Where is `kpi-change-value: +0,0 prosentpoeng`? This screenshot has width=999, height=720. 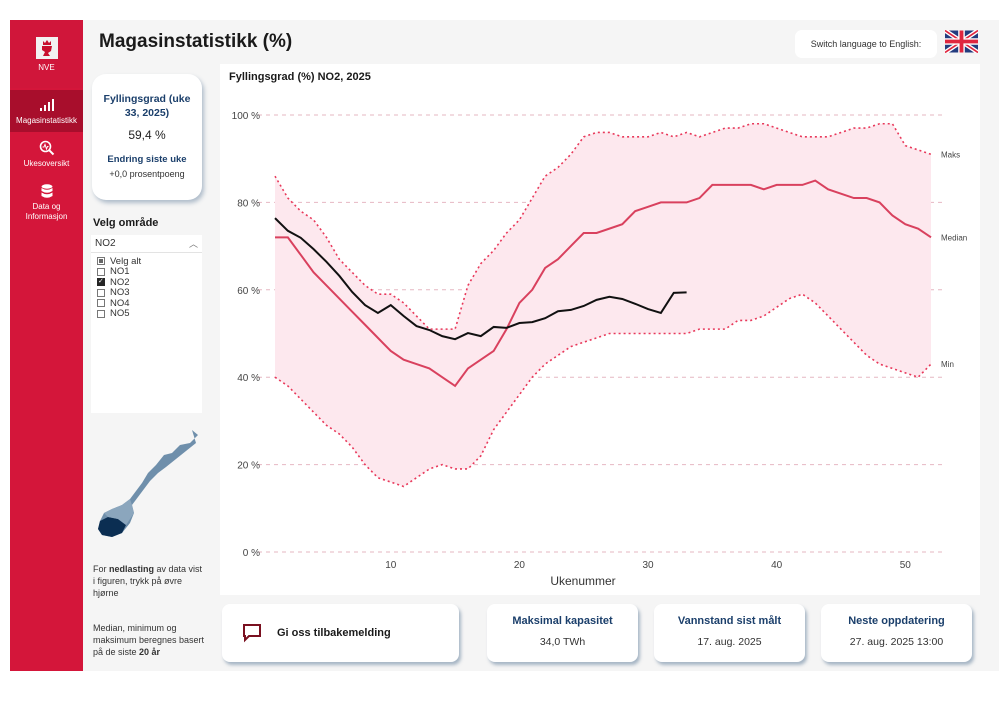
kpi-change-value: +0,0 prosentpoeng is located at coordinates (147, 174).